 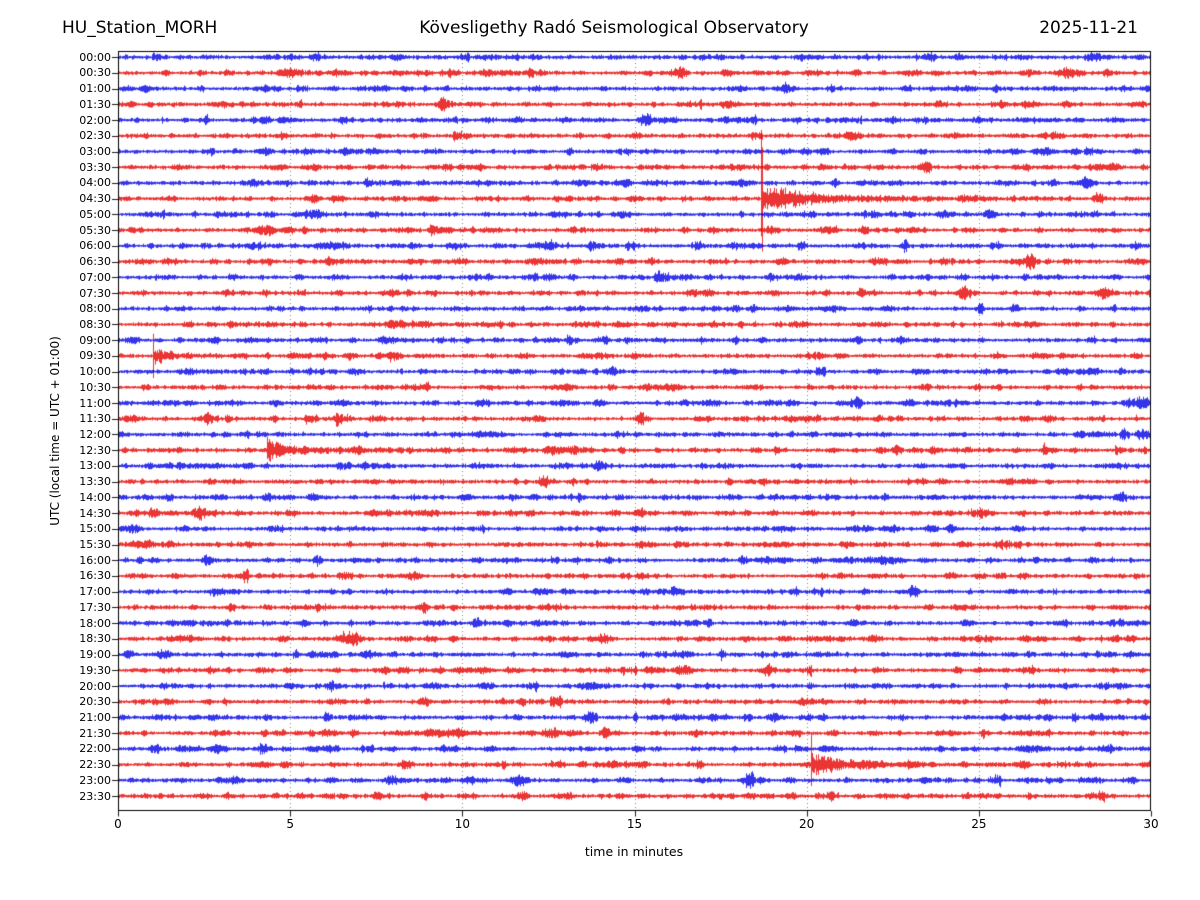 I want to click on y-tick-label: 09:00, so click(x=95, y=340).